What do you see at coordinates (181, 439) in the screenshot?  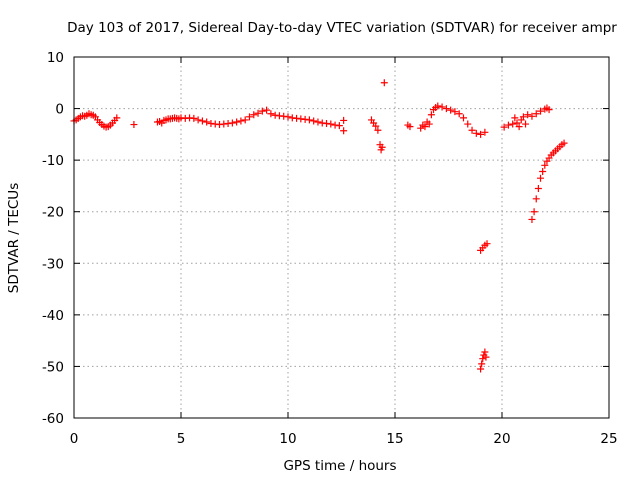 I see `x-tick-label: 5` at bounding box center [181, 439].